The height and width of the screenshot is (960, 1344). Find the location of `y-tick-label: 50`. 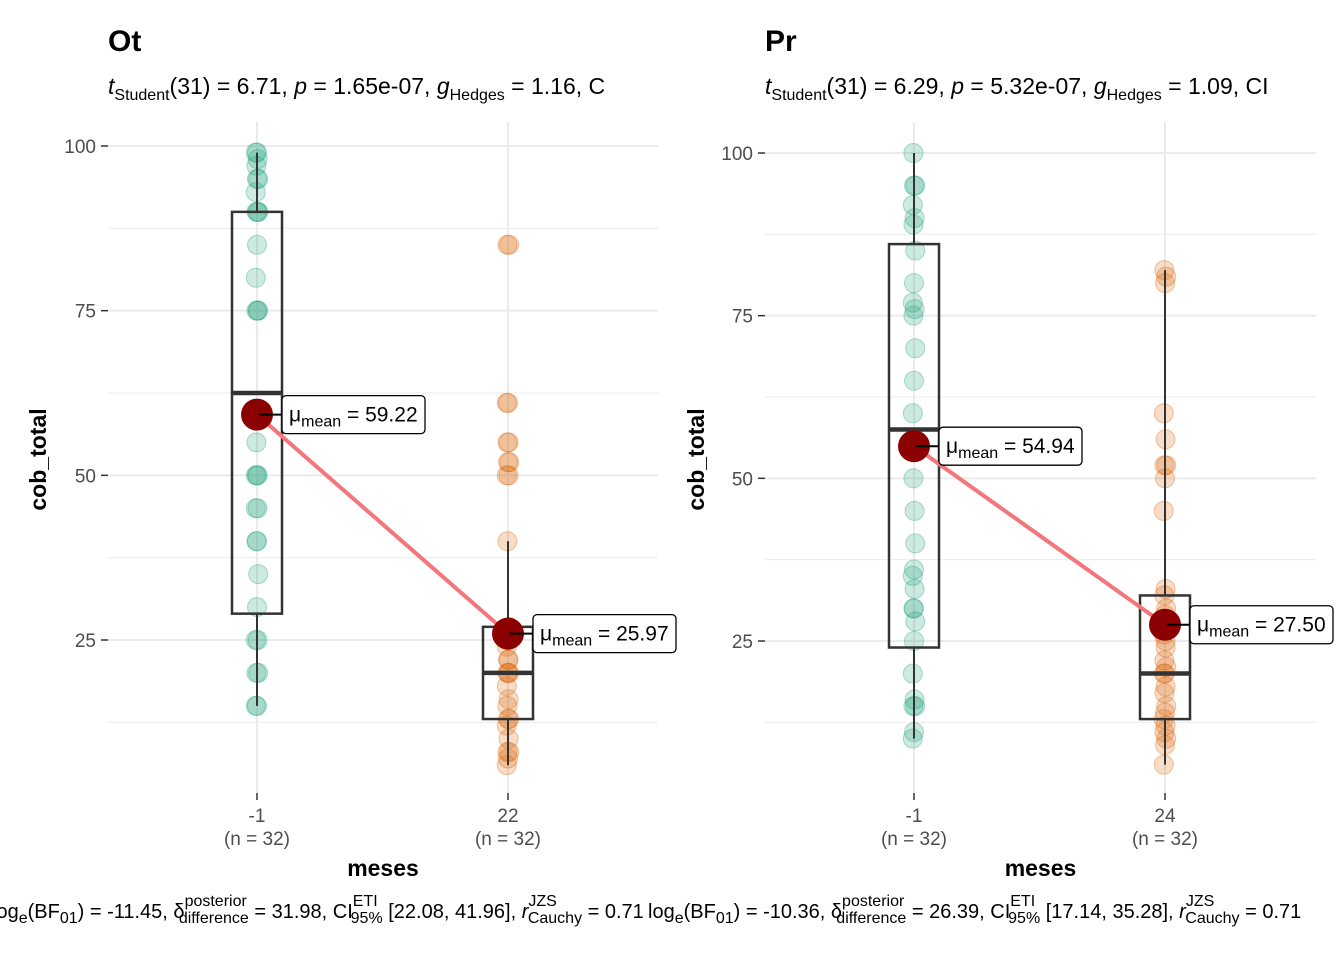

y-tick-label: 50 is located at coordinates (742, 479).